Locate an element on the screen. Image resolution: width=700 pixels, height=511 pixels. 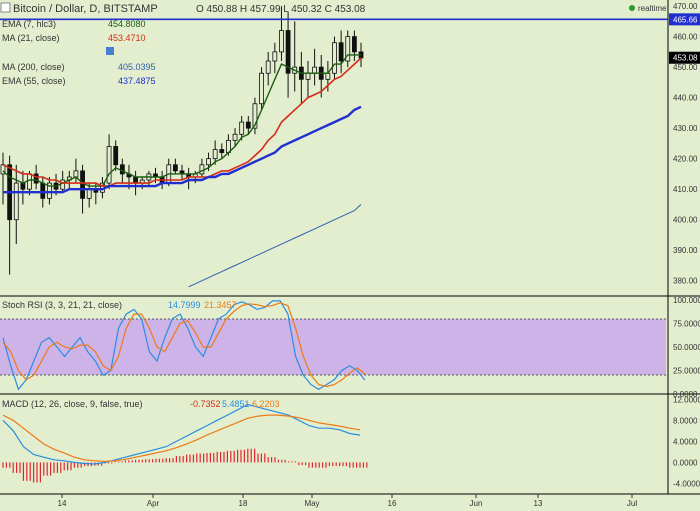
realtime-dot-icon is located at coordinates (632, 8).